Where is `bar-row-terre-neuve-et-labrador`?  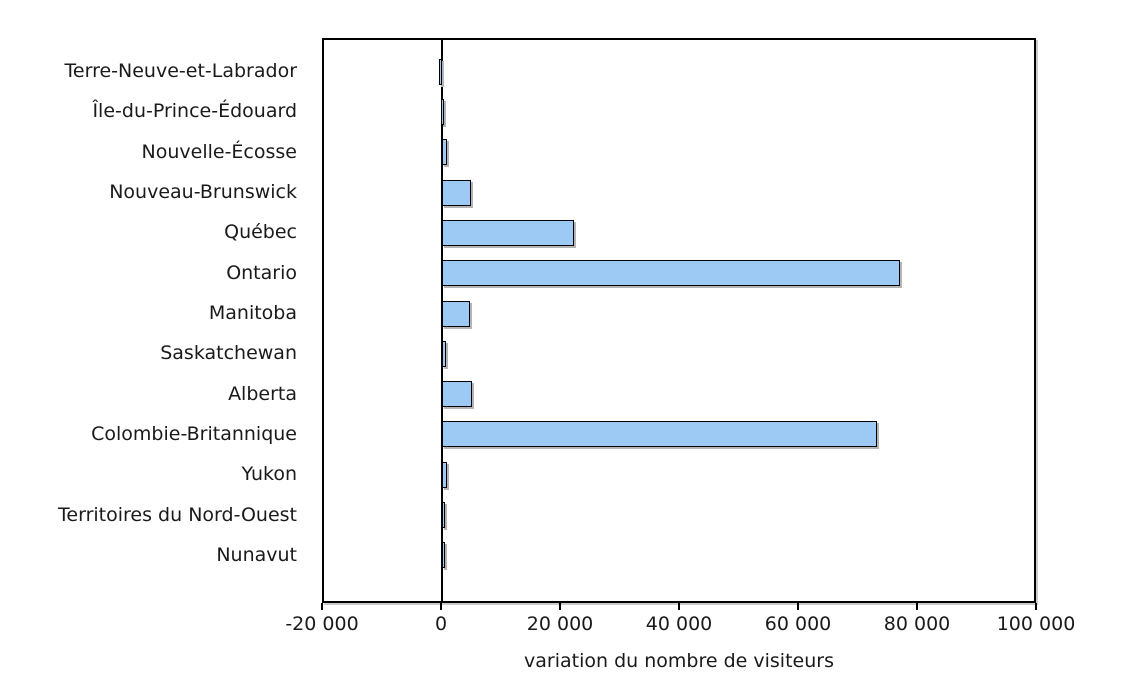
bar-row-terre-neuve-et-labrador is located at coordinates (679, 72).